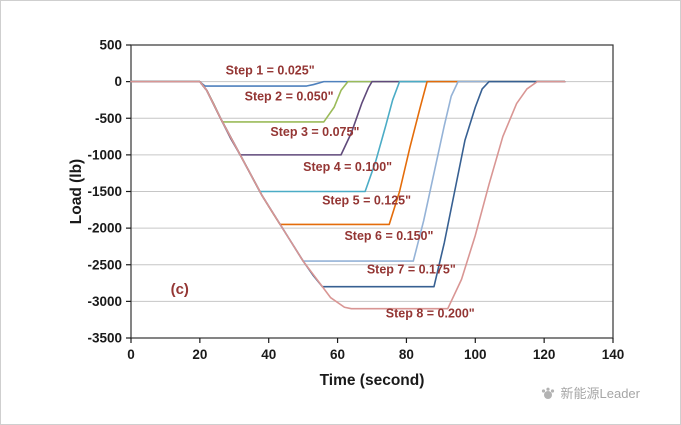 The height and width of the screenshot is (425, 681). Describe the element at coordinates (199, 354) in the screenshot. I see `x-tick-label: 20` at that location.